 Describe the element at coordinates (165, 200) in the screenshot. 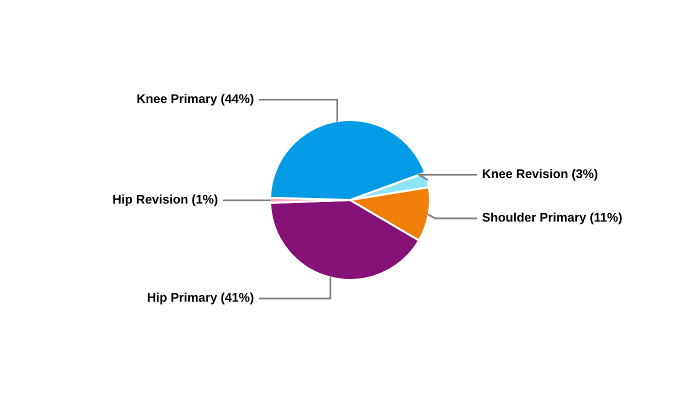

I see `slice-label: Hip Revision (1%)` at that location.